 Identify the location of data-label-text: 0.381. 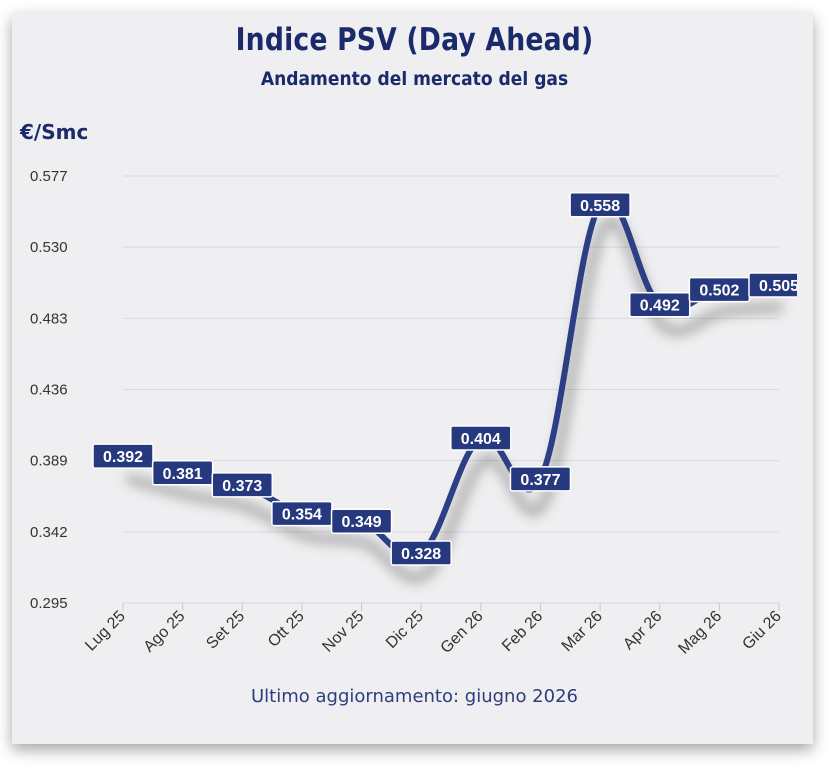
(183, 474).